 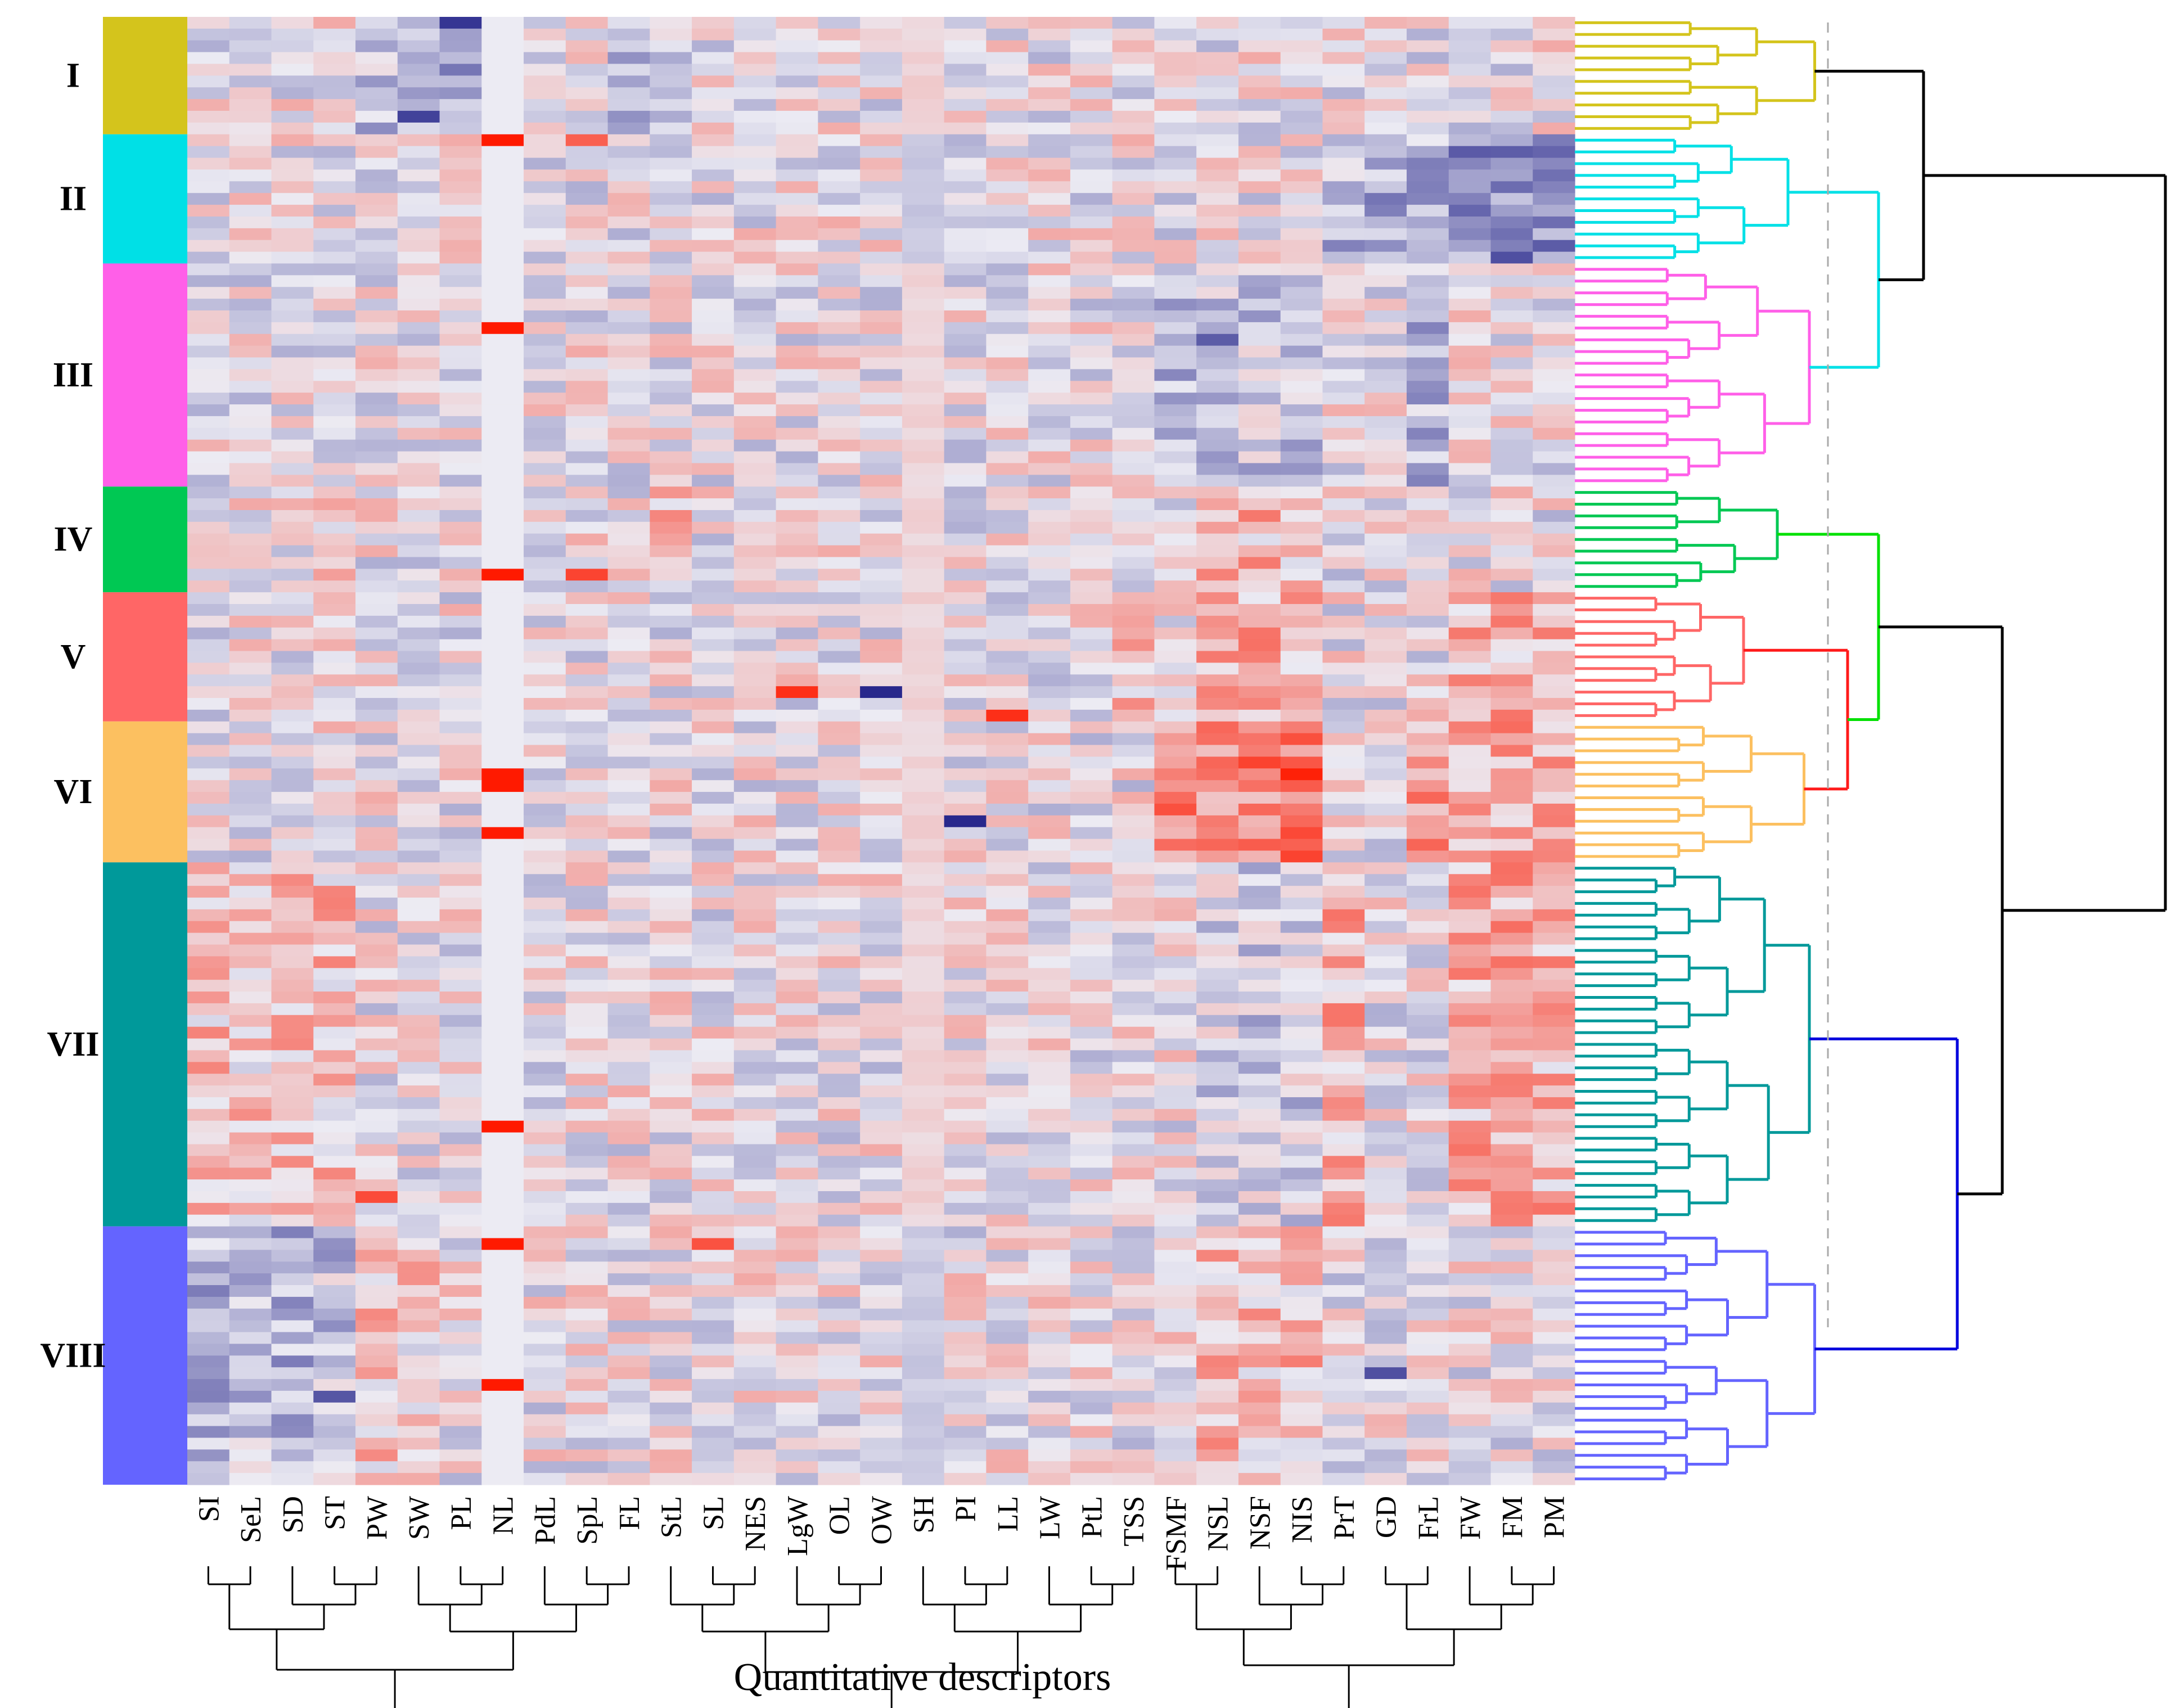 What do you see at coordinates (73, 539) in the screenshot?
I see `cluster-label: IV` at bounding box center [73, 539].